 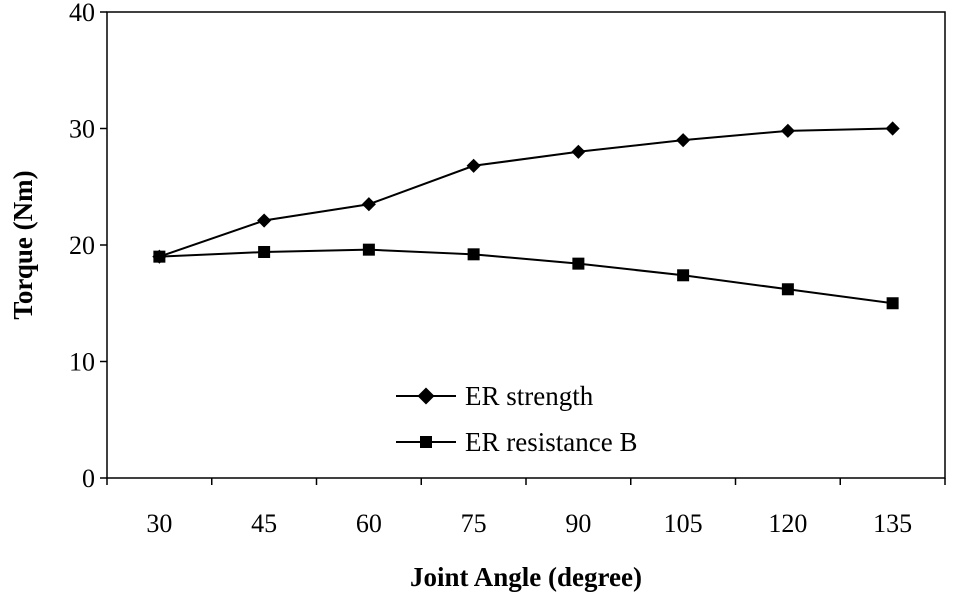 I want to click on legend: ER strength ER resistance B, so click(x=516, y=419).